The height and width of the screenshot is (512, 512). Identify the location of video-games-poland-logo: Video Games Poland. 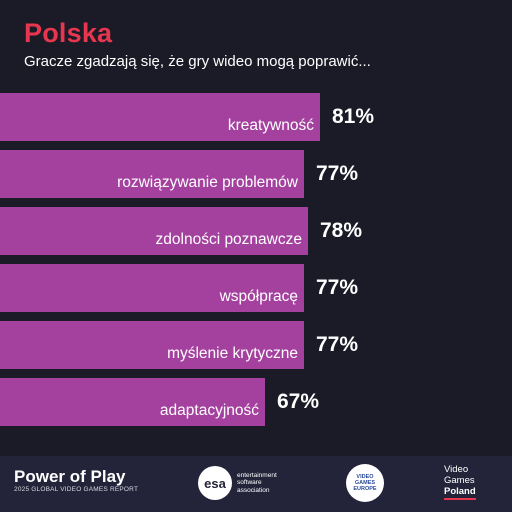
(460, 482).